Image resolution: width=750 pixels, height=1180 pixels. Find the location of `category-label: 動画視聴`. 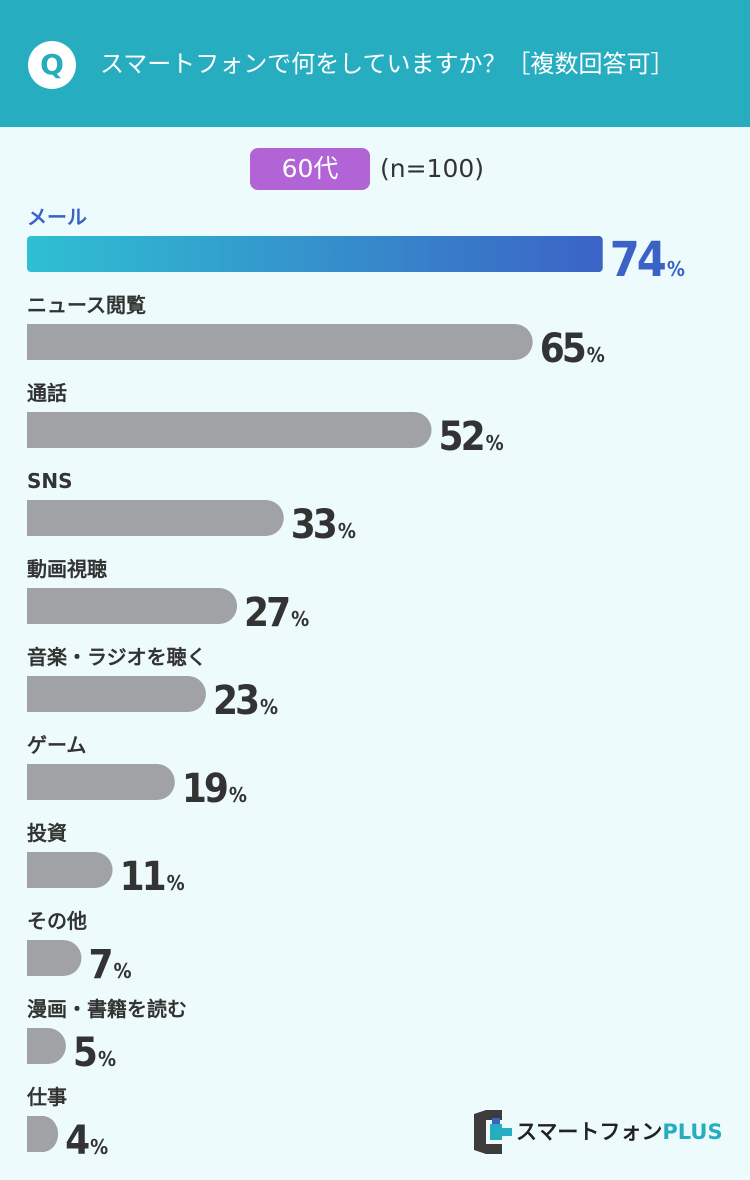

category-label: 動画視聴 is located at coordinates (67, 569).